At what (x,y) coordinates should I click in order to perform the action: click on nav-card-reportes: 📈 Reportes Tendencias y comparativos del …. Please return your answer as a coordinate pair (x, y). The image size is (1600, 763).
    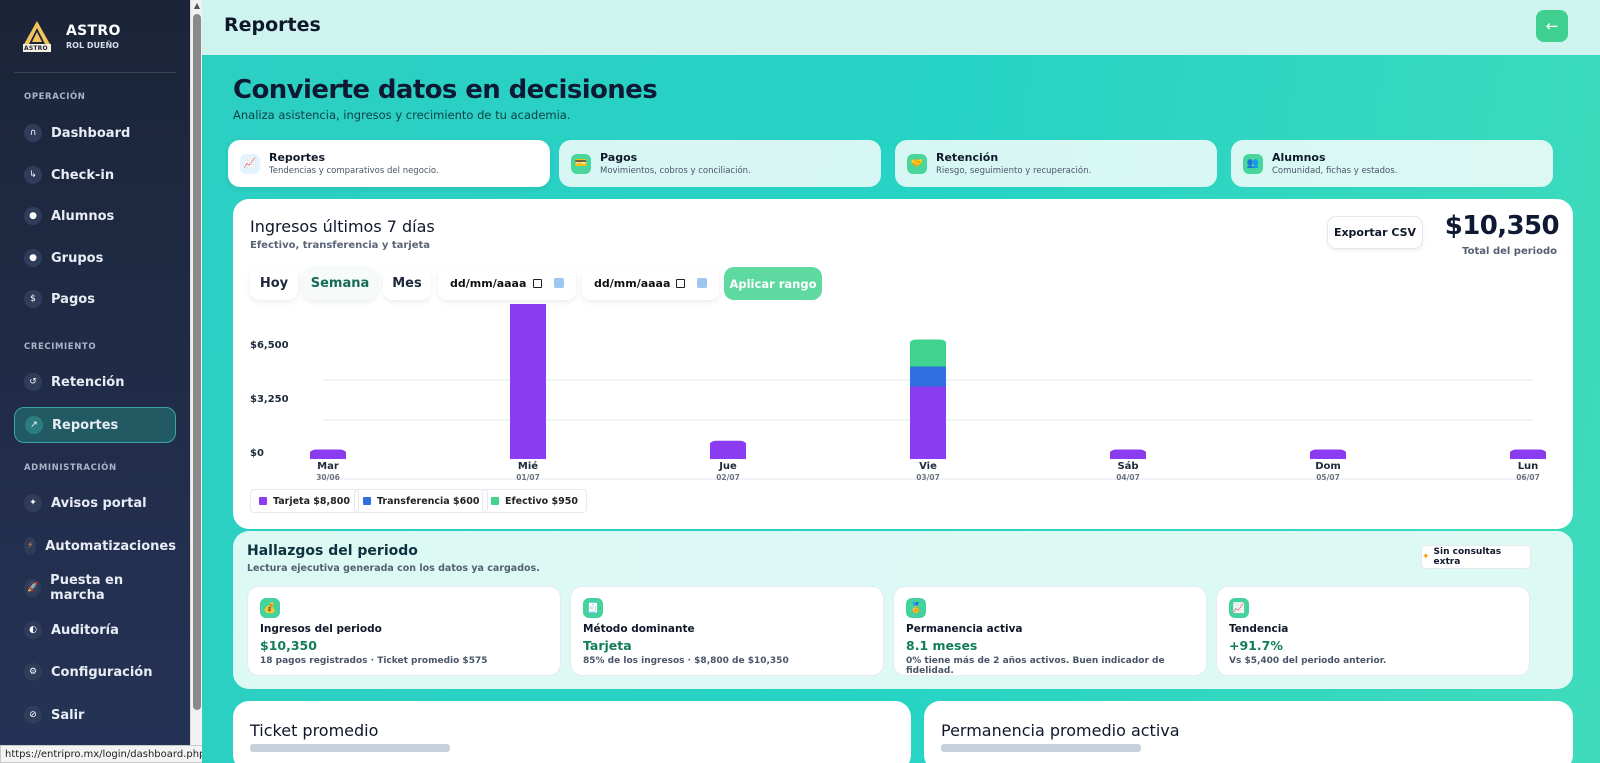
    Looking at the image, I should click on (389, 163).